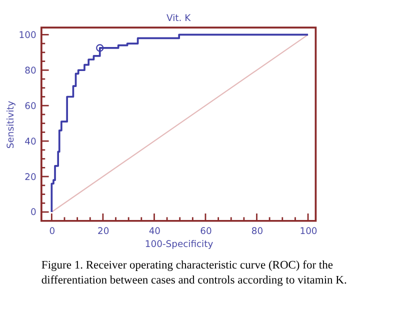 This screenshot has width=405, height=324. I want to click on y-tick-label: 60, so click(30, 106).